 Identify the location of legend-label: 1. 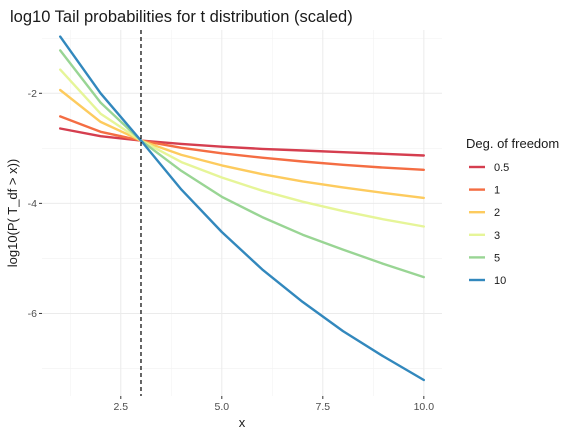
(497, 191).